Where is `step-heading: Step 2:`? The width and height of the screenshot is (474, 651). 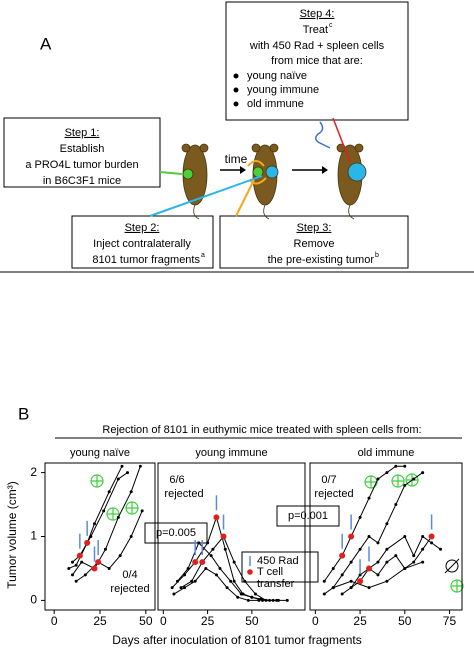
step-heading: Step 2: is located at coordinates (142, 228).